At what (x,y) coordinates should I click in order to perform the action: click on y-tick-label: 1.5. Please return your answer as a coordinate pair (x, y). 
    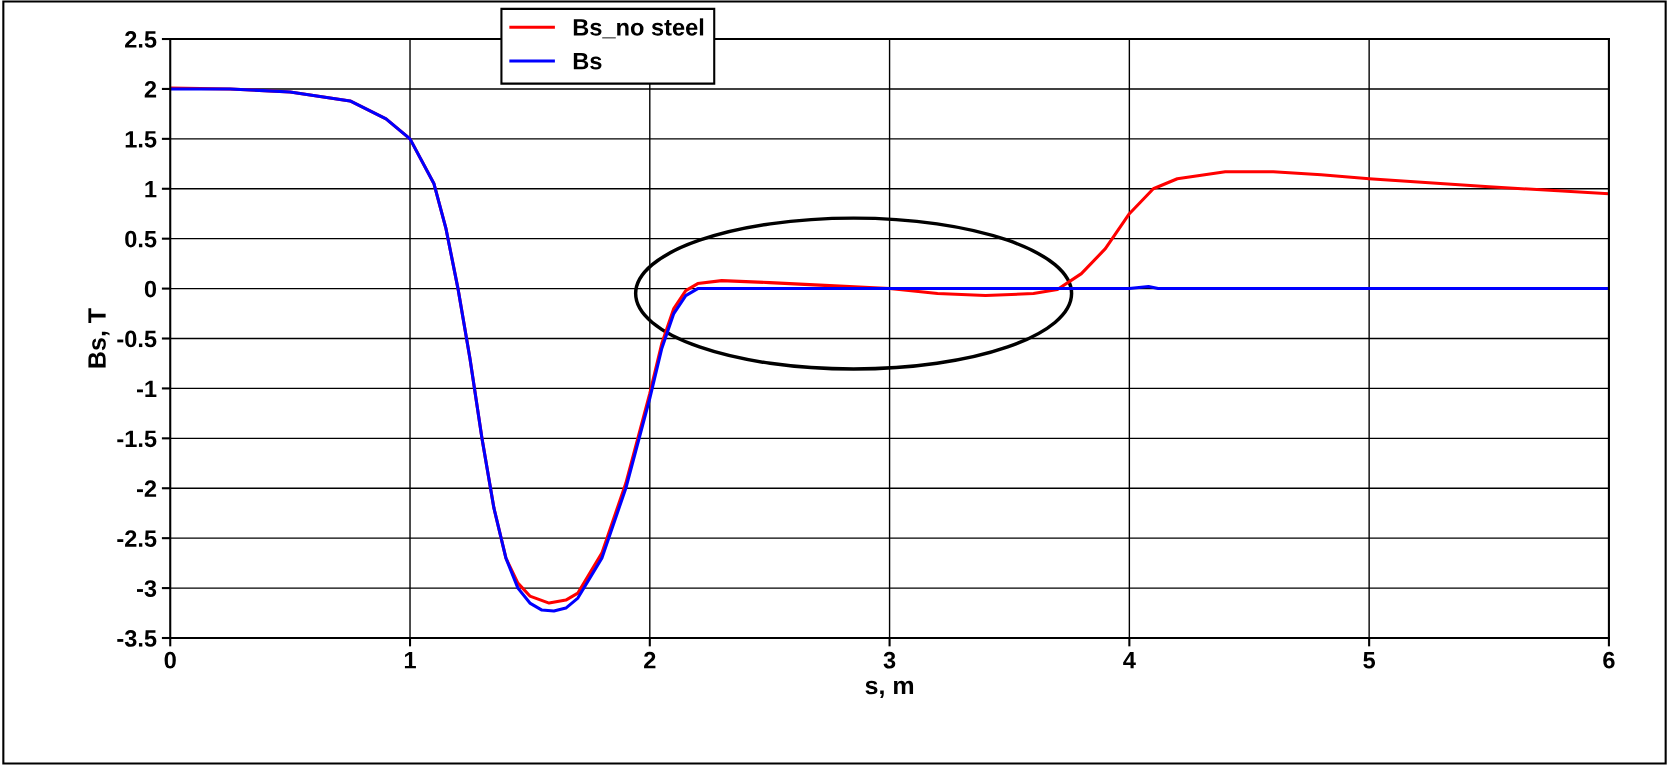
    Looking at the image, I should click on (141, 139).